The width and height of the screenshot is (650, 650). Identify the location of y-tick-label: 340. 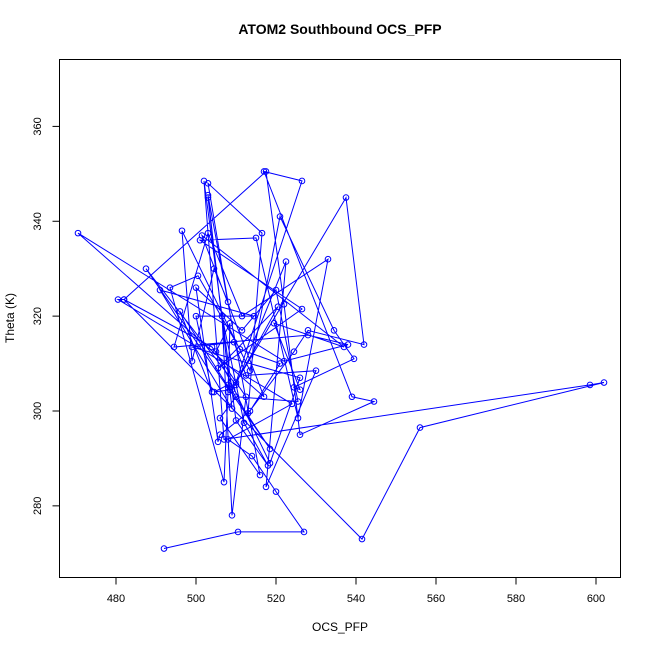
(38, 221).